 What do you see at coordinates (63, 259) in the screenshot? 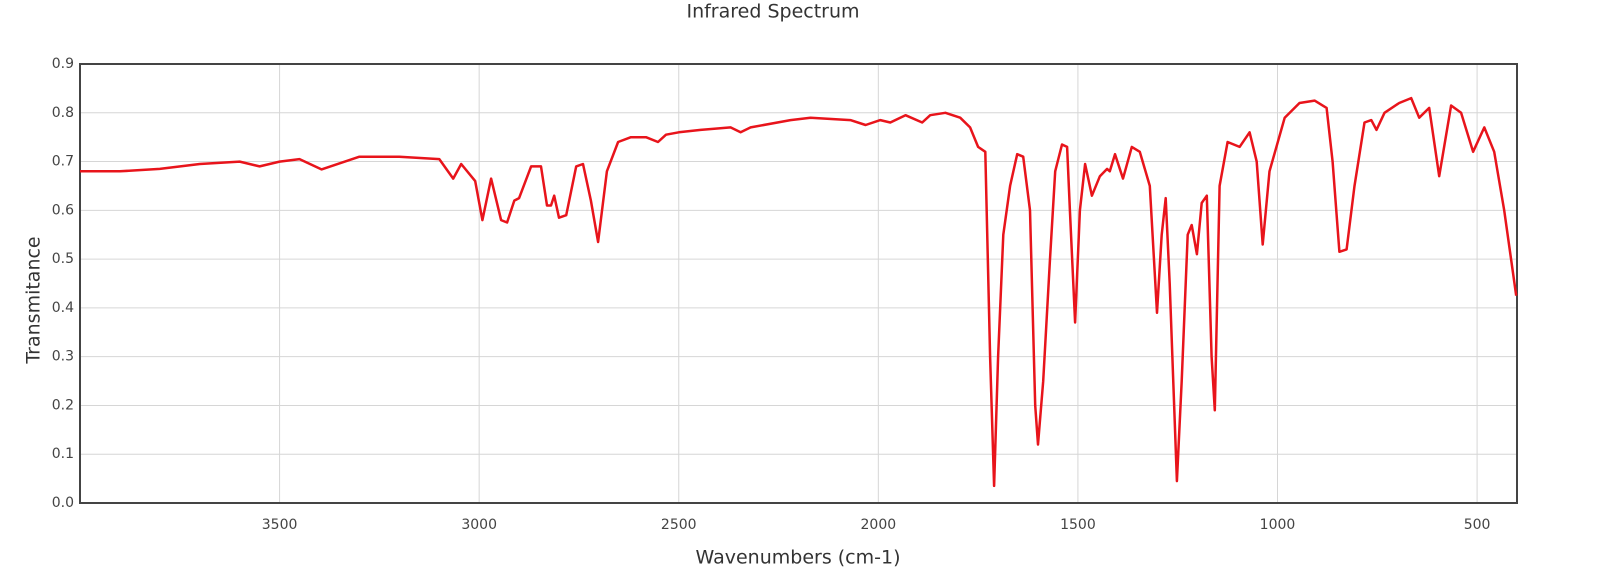
I see `y-tick-label: 0.5` at bounding box center [63, 259].